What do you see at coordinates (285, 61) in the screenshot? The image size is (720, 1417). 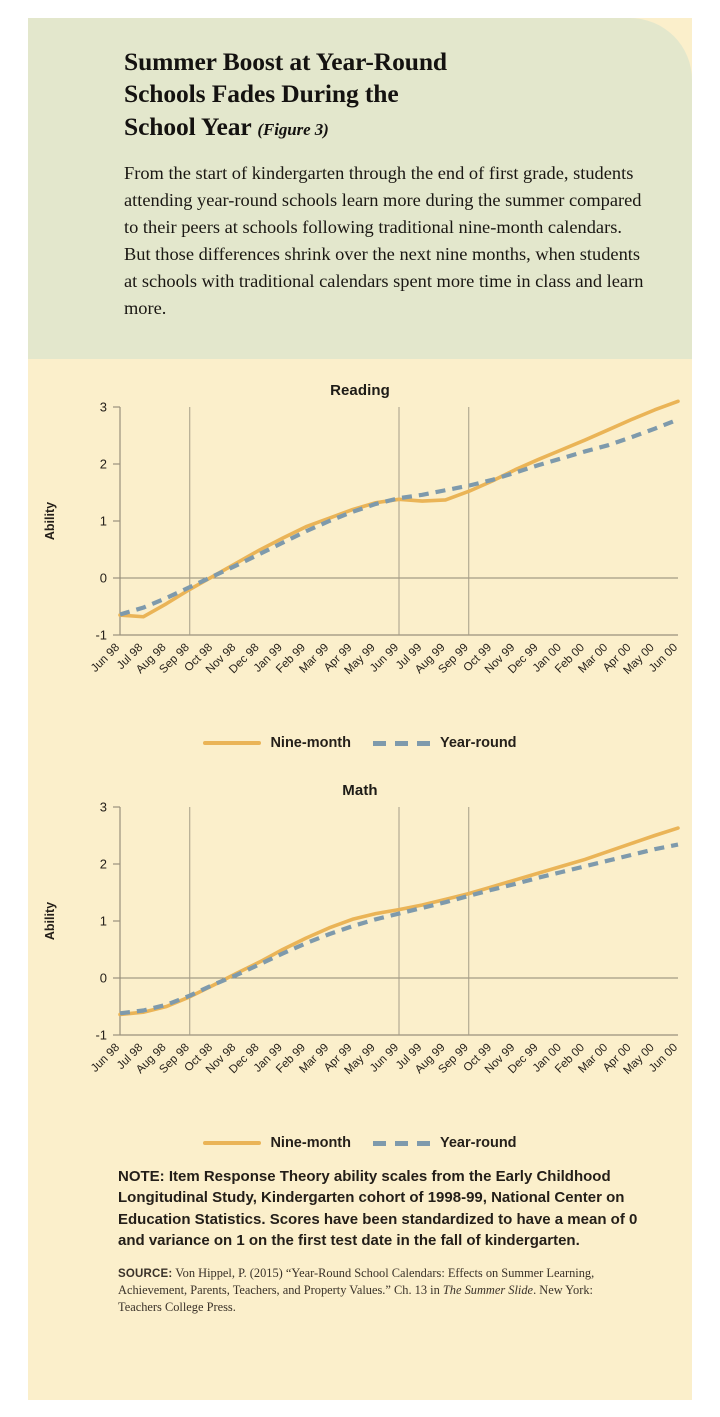 I see `title-line-1: Summer Boost at Year-Round` at bounding box center [285, 61].